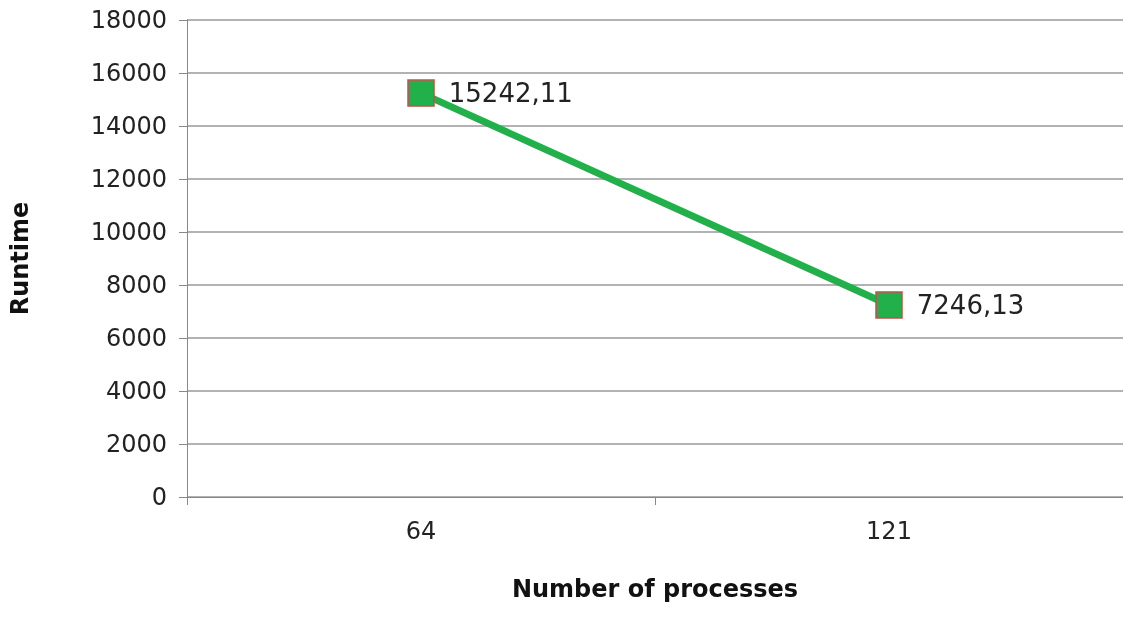 Image resolution: width=1123 pixels, height=623 pixels. What do you see at coordinates (136, 285) in the screenshot?
I see `y-tick-label: 8000` at bounding box center [136, 285].